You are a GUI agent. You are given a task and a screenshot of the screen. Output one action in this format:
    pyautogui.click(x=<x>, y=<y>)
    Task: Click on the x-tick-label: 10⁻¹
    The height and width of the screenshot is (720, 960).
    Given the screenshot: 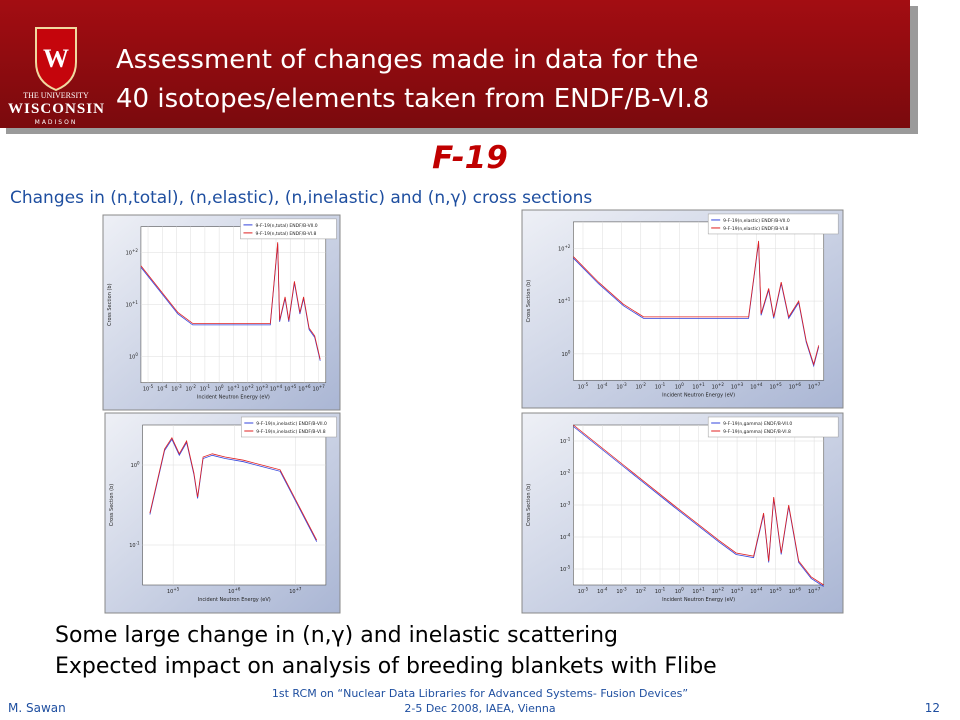 What is the action you would take?
    pyautogui.click(x=205, y=388)
    